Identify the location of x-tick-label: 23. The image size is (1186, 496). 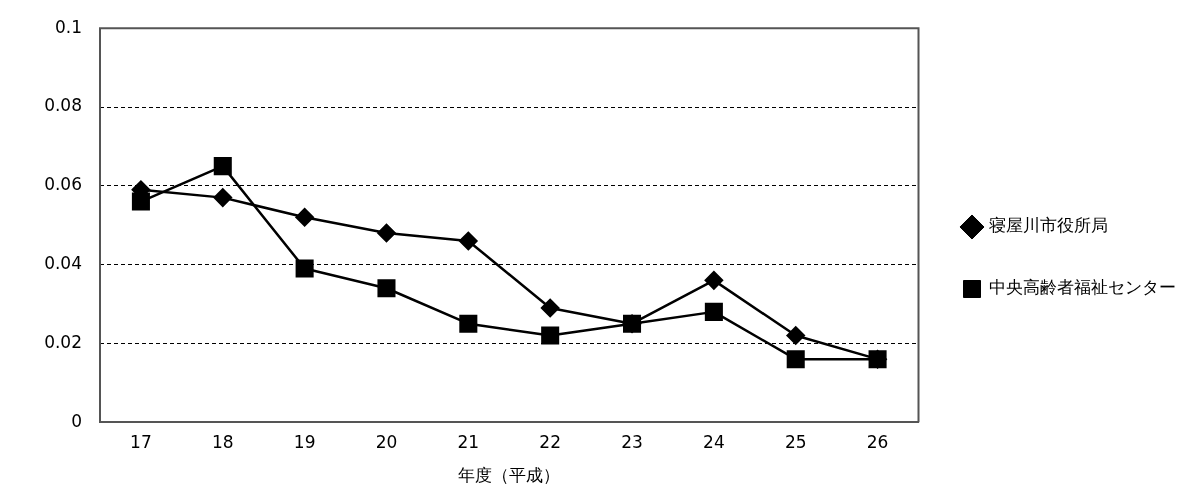
(632, 441).